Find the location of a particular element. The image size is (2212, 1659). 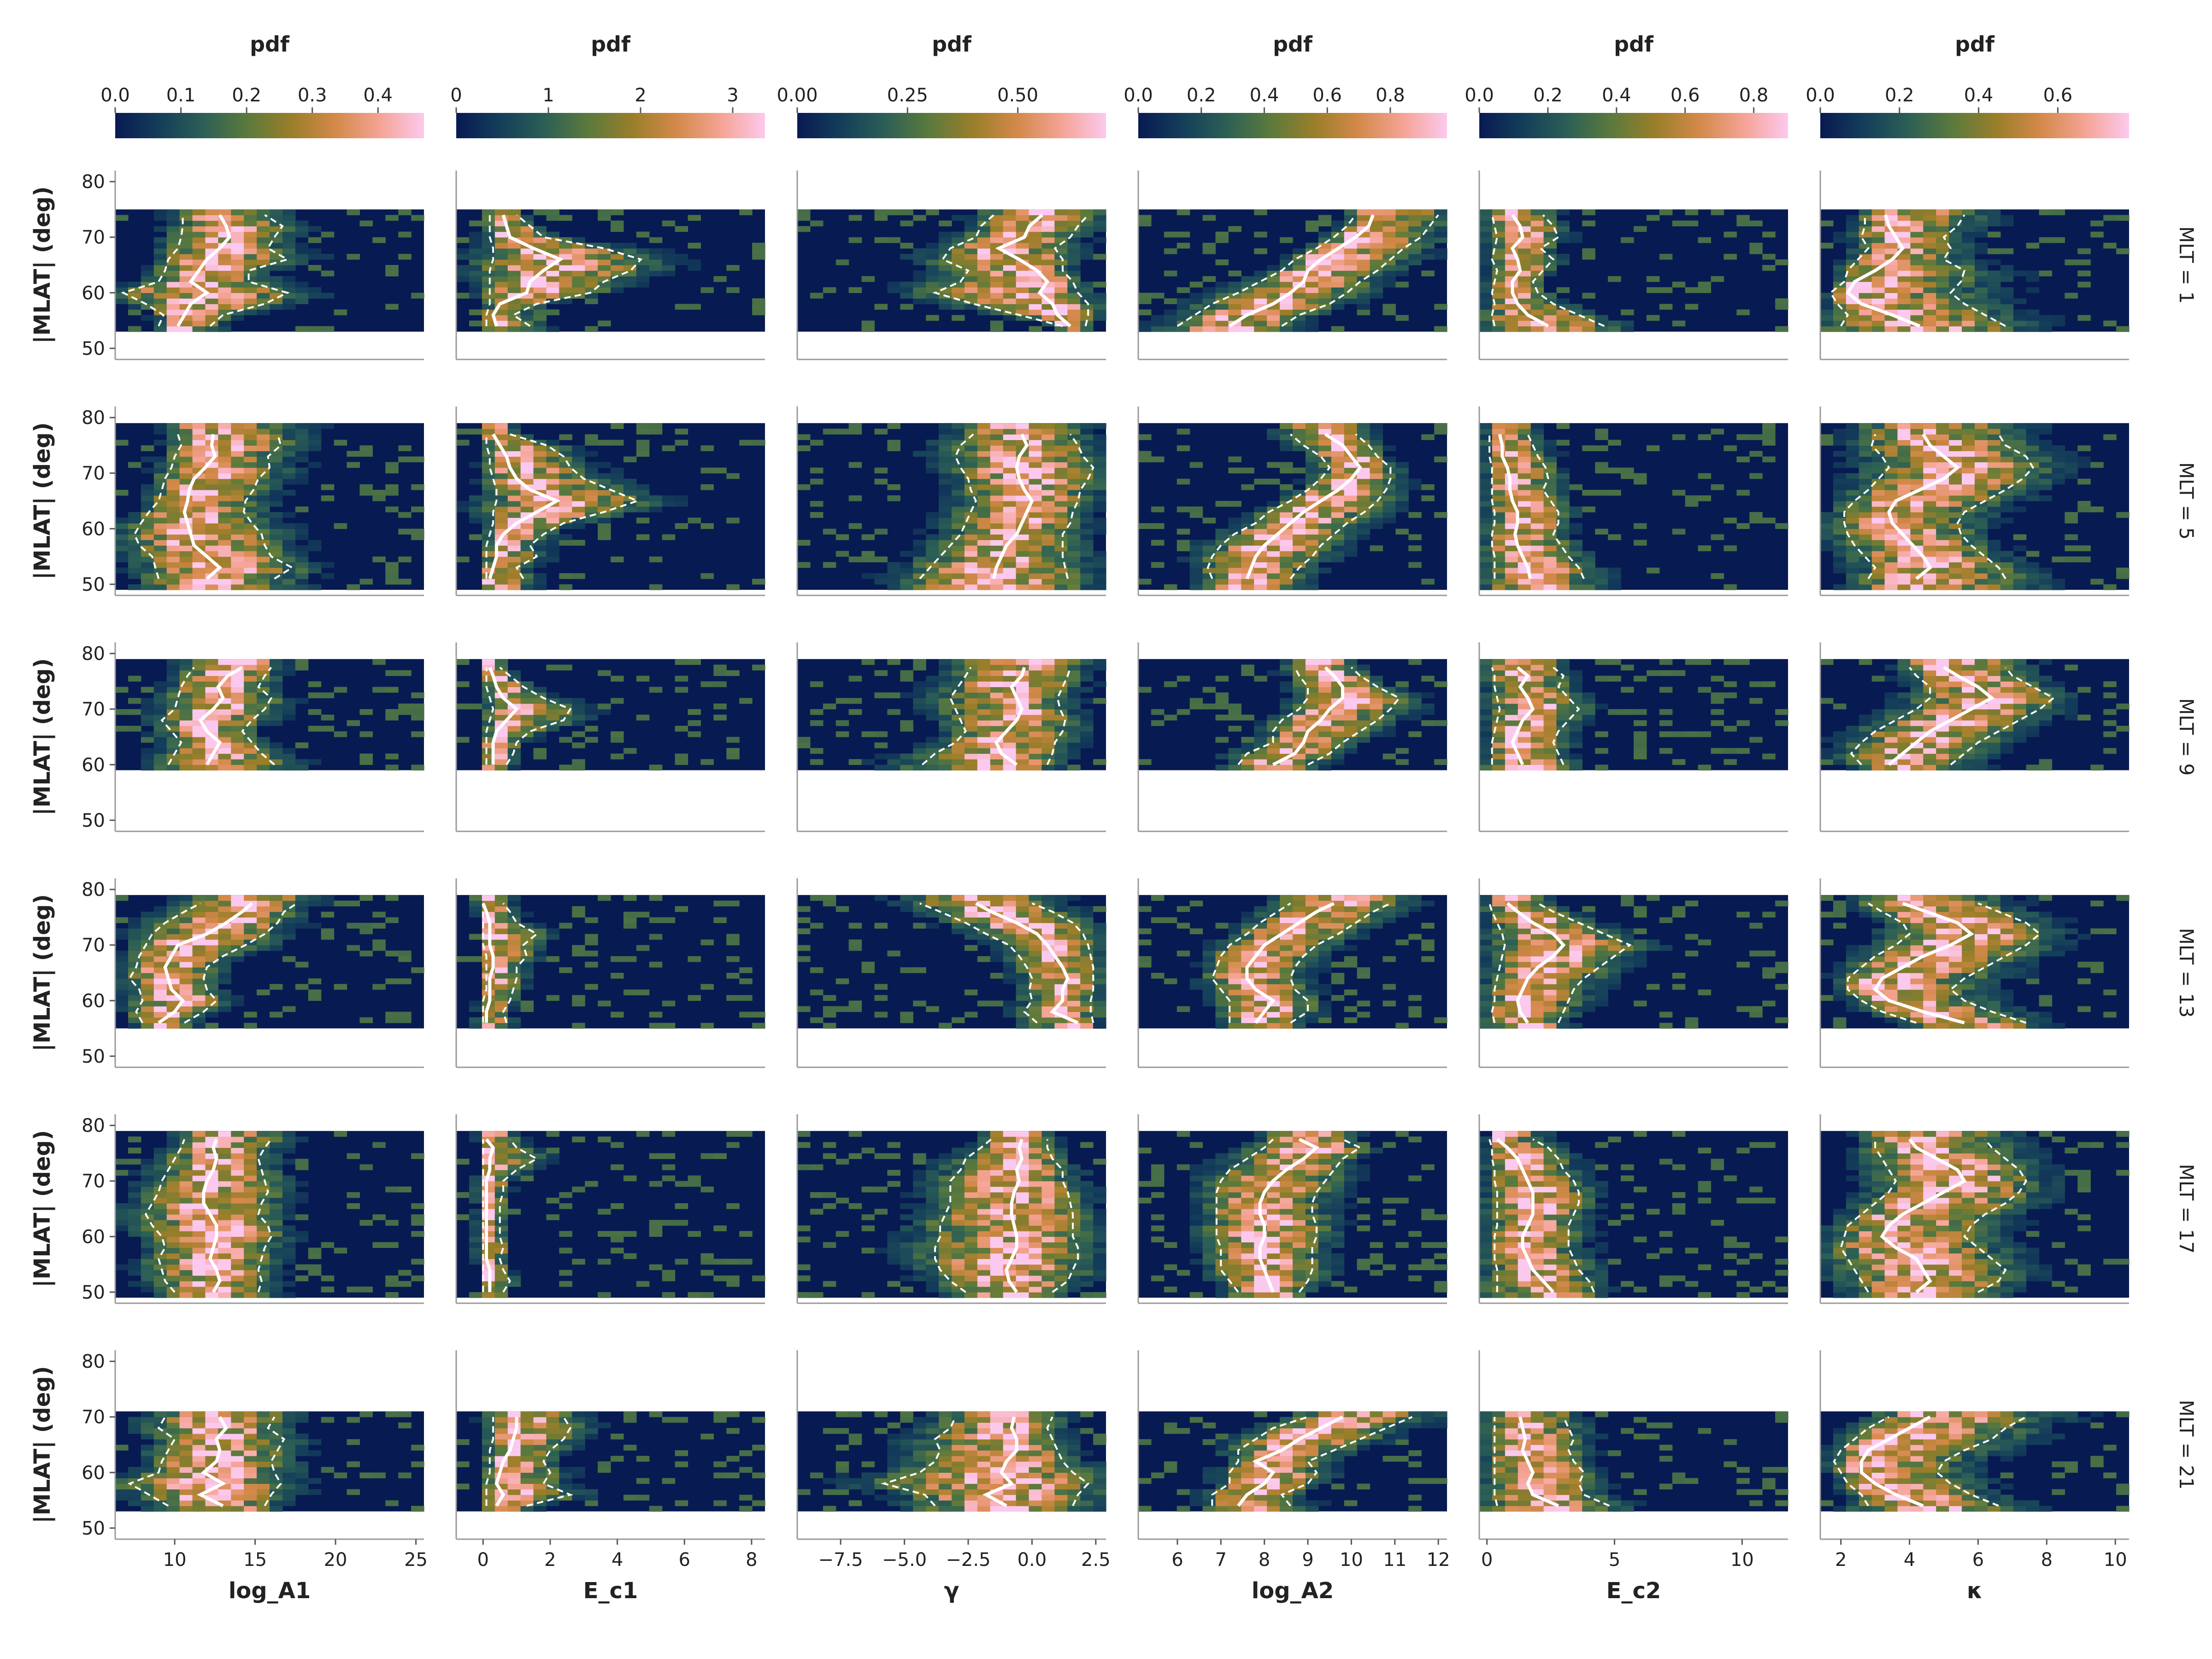

colorbar-tick-label: 0.2 is located at coordinates (246, 95).